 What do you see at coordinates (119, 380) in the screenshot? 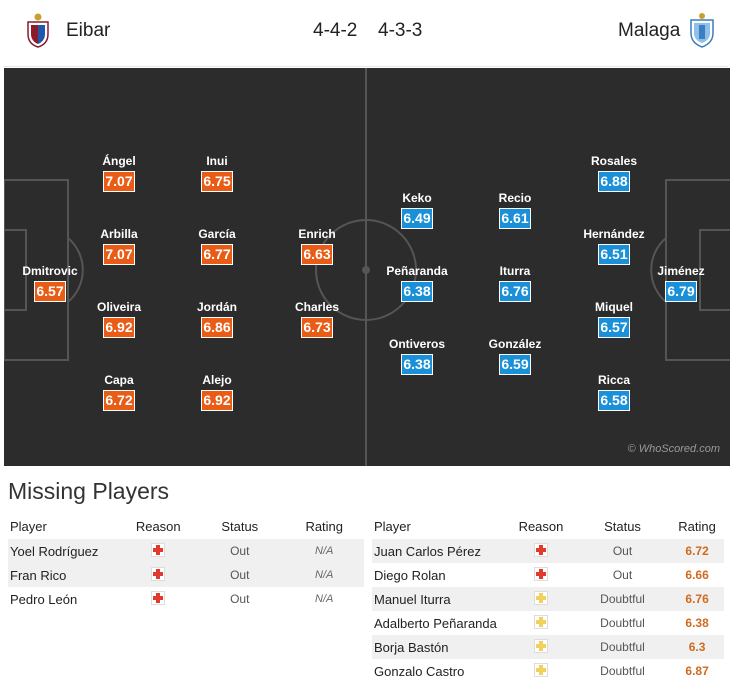
I see `player-name: Capa` at bounding box center [119, 380].